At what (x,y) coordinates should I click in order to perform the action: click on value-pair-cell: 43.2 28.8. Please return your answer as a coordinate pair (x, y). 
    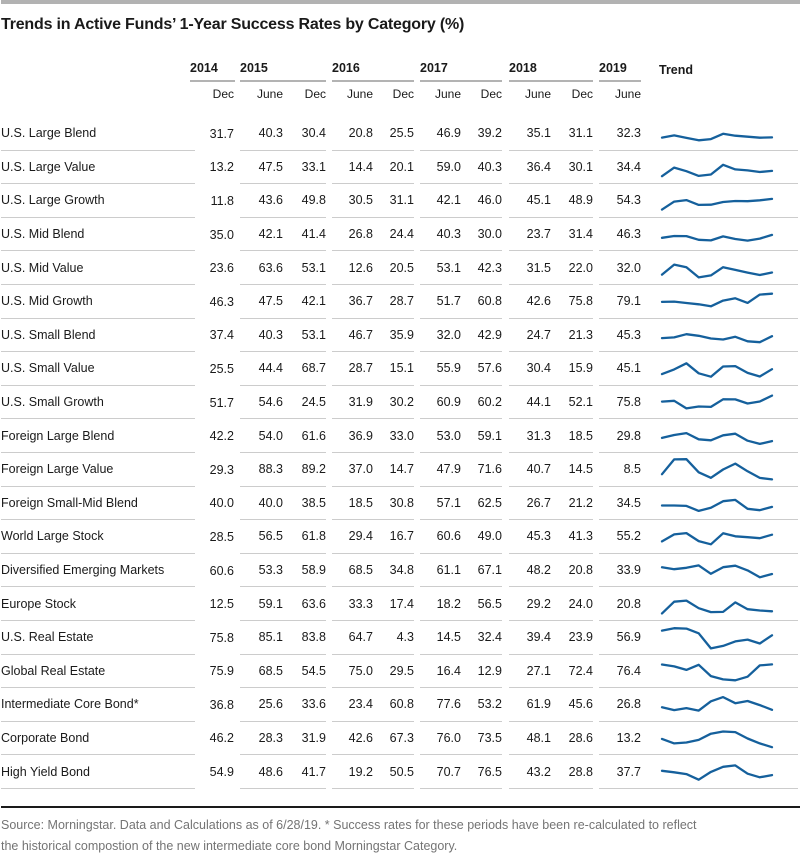
    Looking at the image, I should click on (551, 772).